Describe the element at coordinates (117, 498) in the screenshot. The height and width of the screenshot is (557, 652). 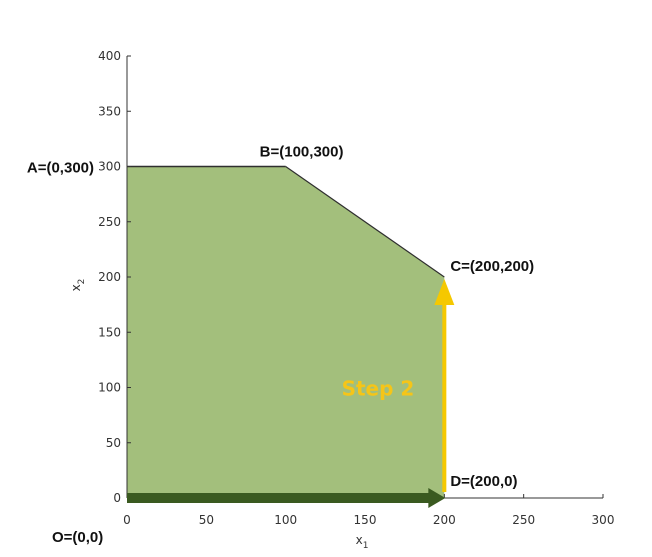
I see `y-tick-label: 0` at that location.